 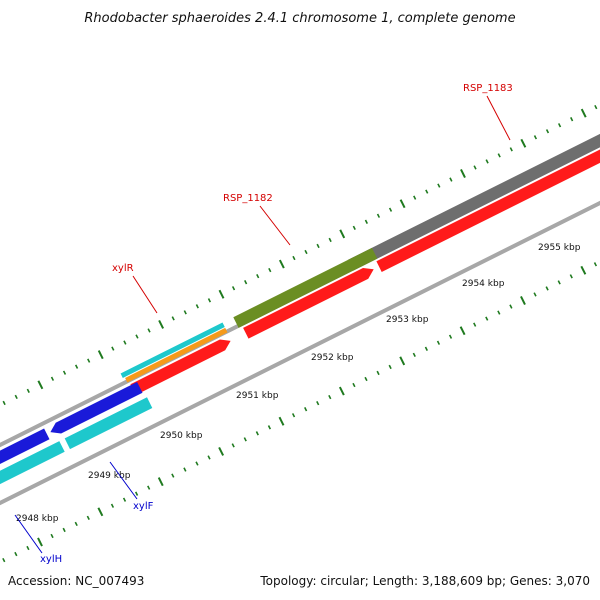 I want to click on gene-xylf-cyan, so click(x=108, y=423).